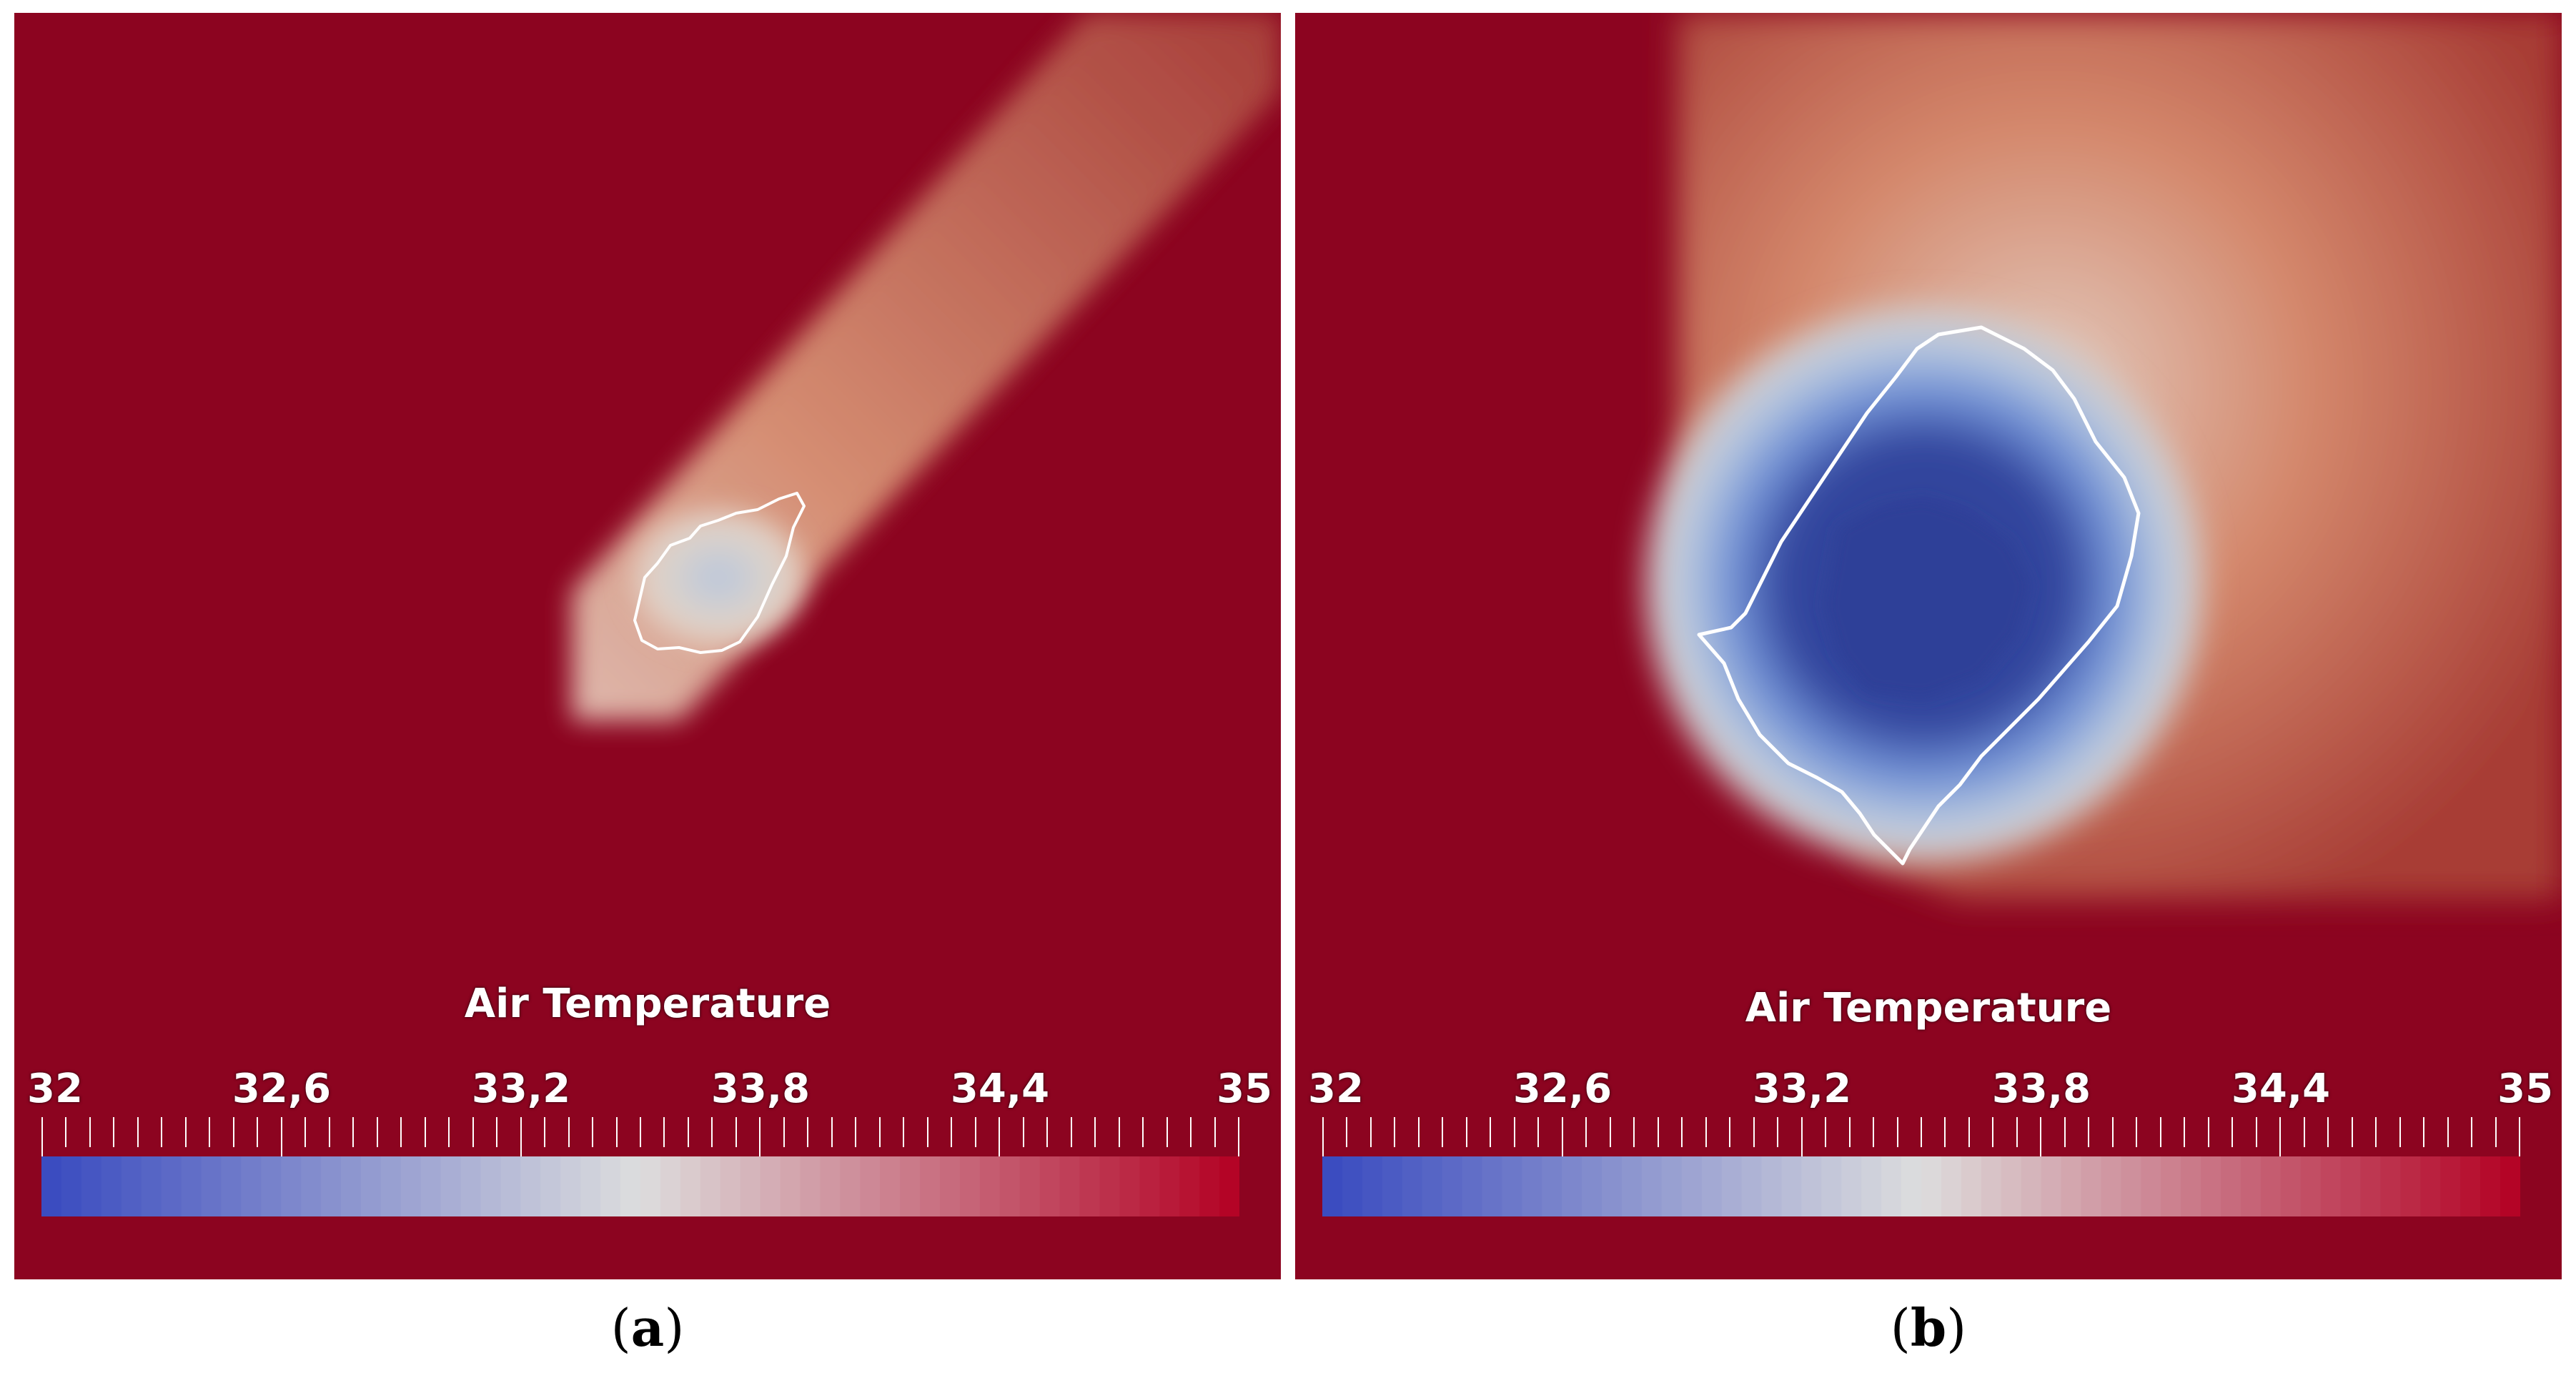  What do you see at coordinates (926, 366) in the screenshot?
I see `panel-a-field` at bounding box center [926, 366].